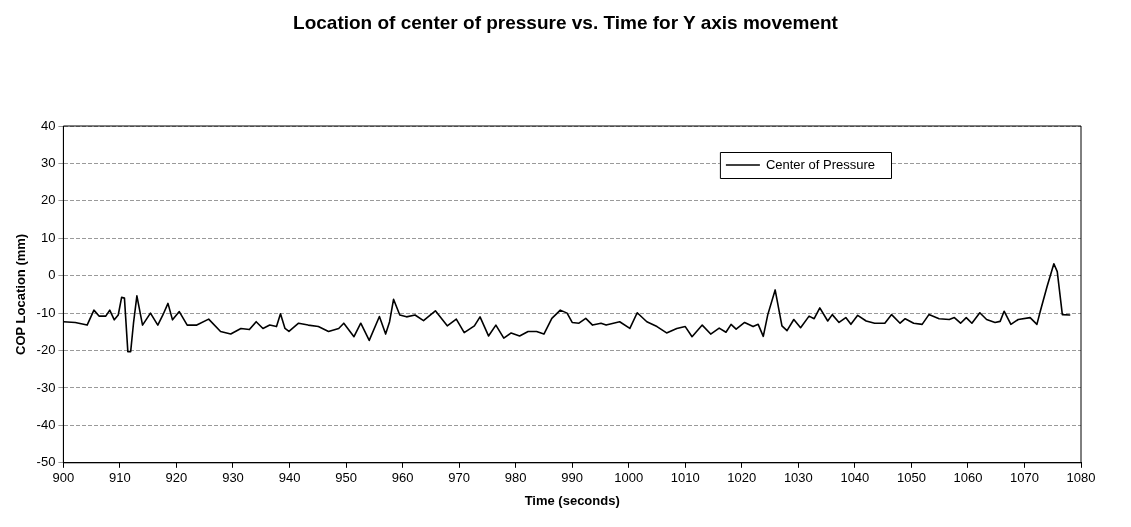 This screenshot has height=527, width=1131. What do you see at coordinates (855, 478) in the screenshot?
I see `x-tick-label: 1040` at bounding box center [855, 478].